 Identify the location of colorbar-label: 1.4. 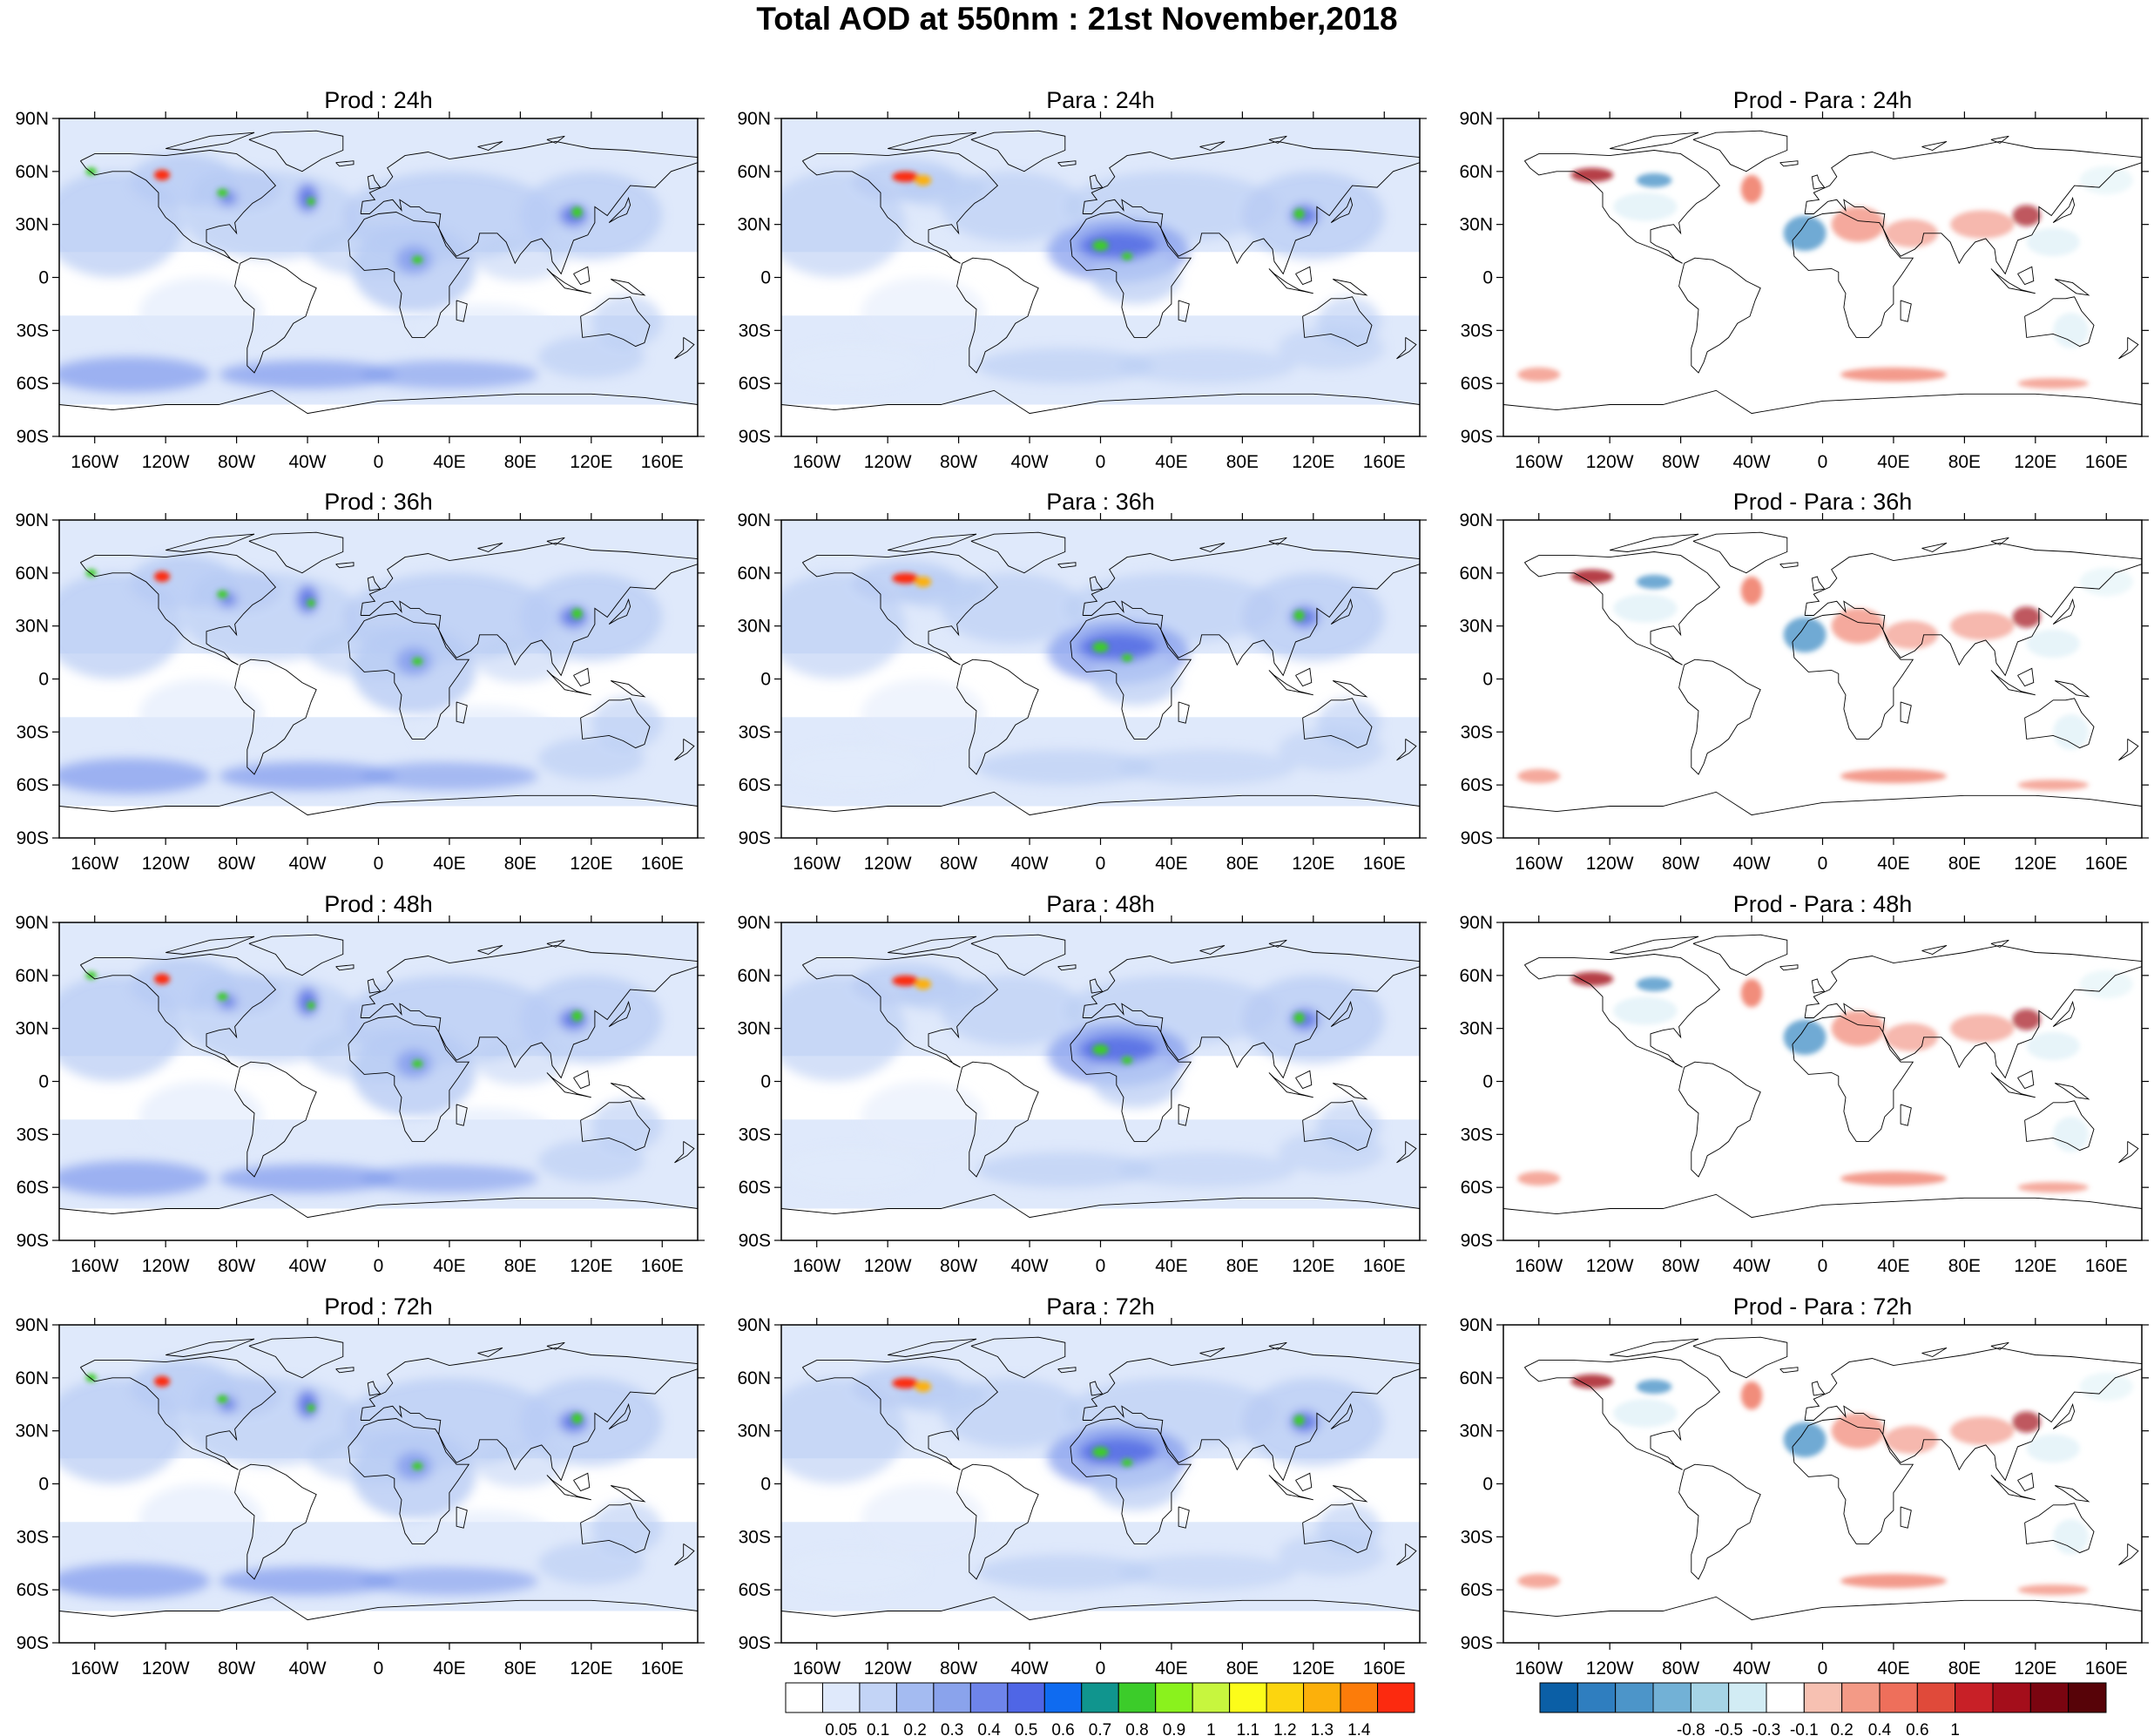
(1359, 1728).